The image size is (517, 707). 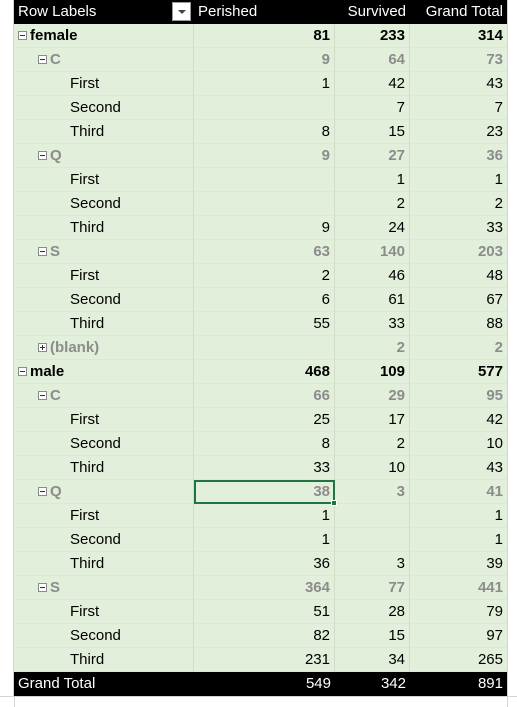 What do you see at coordinates (264, 684) in the screenshot?
I see `grand-total-perished: 549` at bounding box center [264, 684].